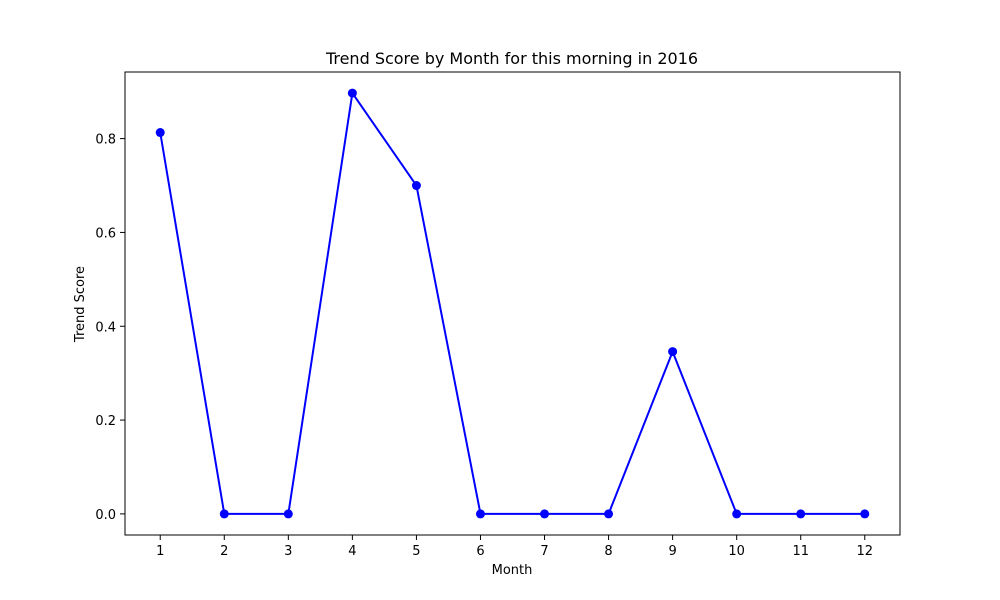 The height and width of the screenshot is (600, 1000). Describe the element at coordinates (512, 570) in the screenshot. I see `x-axis-label: Month` at that location.